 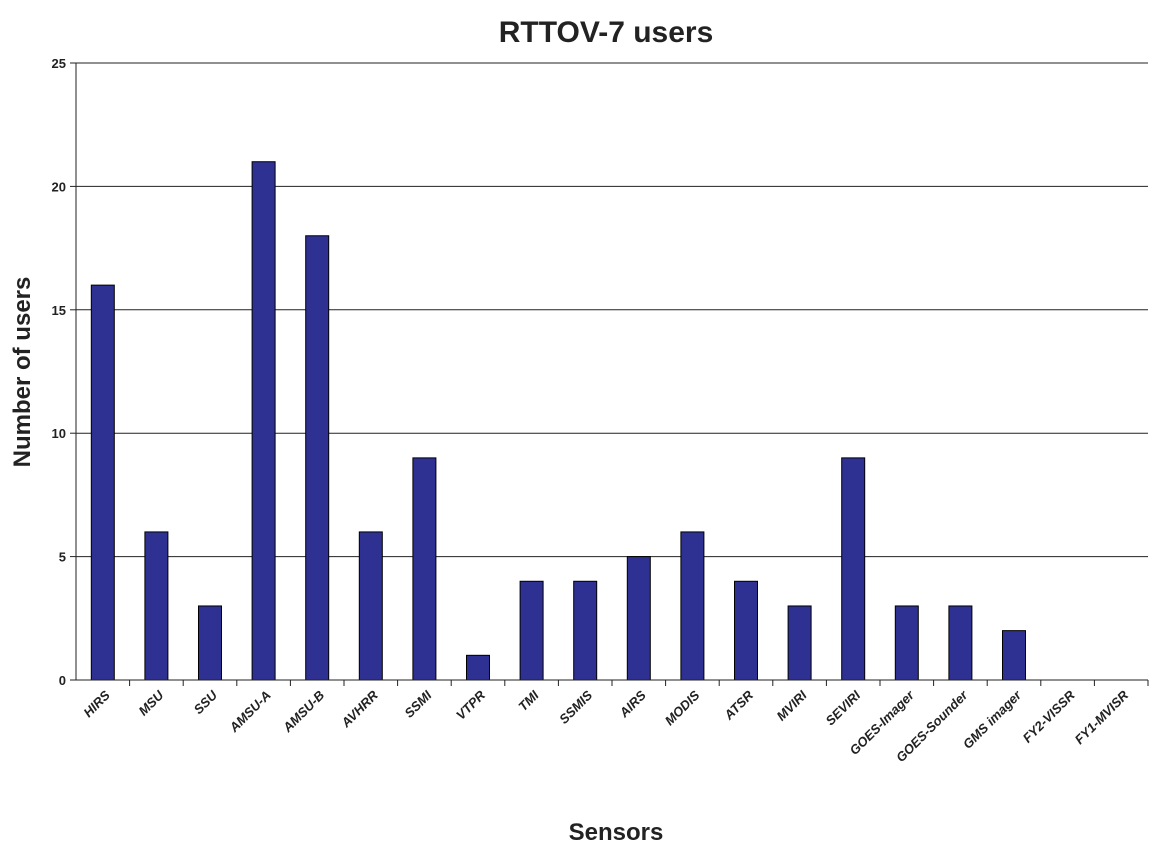 What do you see at coordinates (1014, 655) in the screenshot?
I see `bar-gms-imager` at bounding box center [1014, 655].